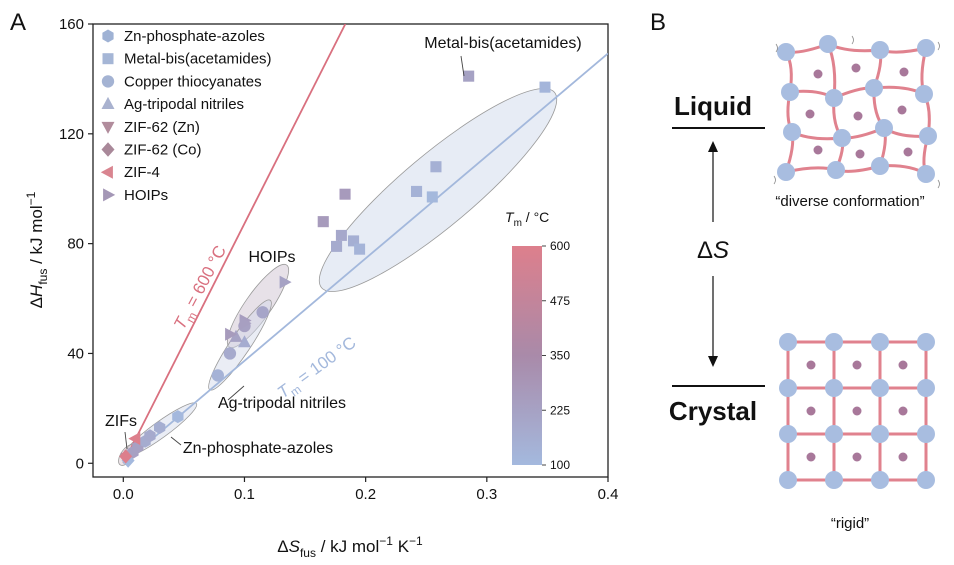 The width and height of the screenshot is (954, 565). I want to click on label-part: / °C, so click(535, 217).